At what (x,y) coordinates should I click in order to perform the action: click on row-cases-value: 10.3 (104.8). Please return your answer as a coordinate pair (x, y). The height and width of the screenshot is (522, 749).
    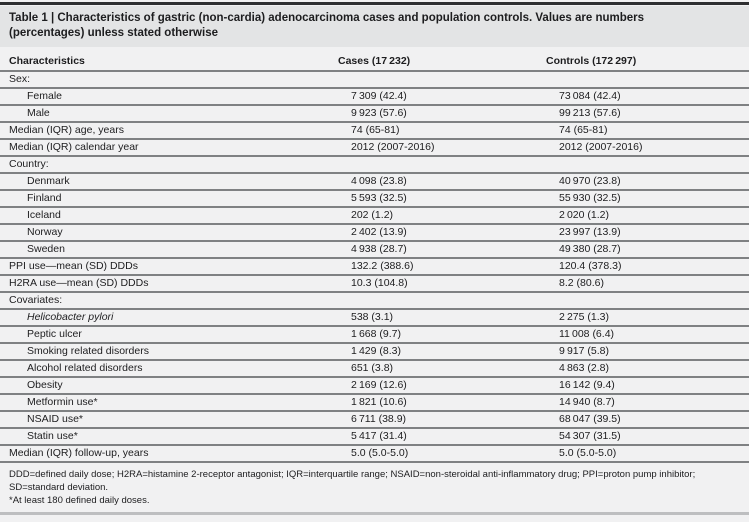
    Looking at the image, I should click on (379, 283).